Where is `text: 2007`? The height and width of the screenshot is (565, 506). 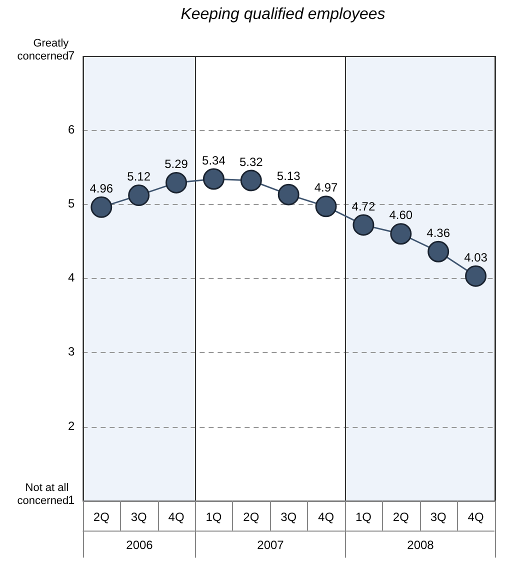
text: 2007 is located at coordinates (270, 545).